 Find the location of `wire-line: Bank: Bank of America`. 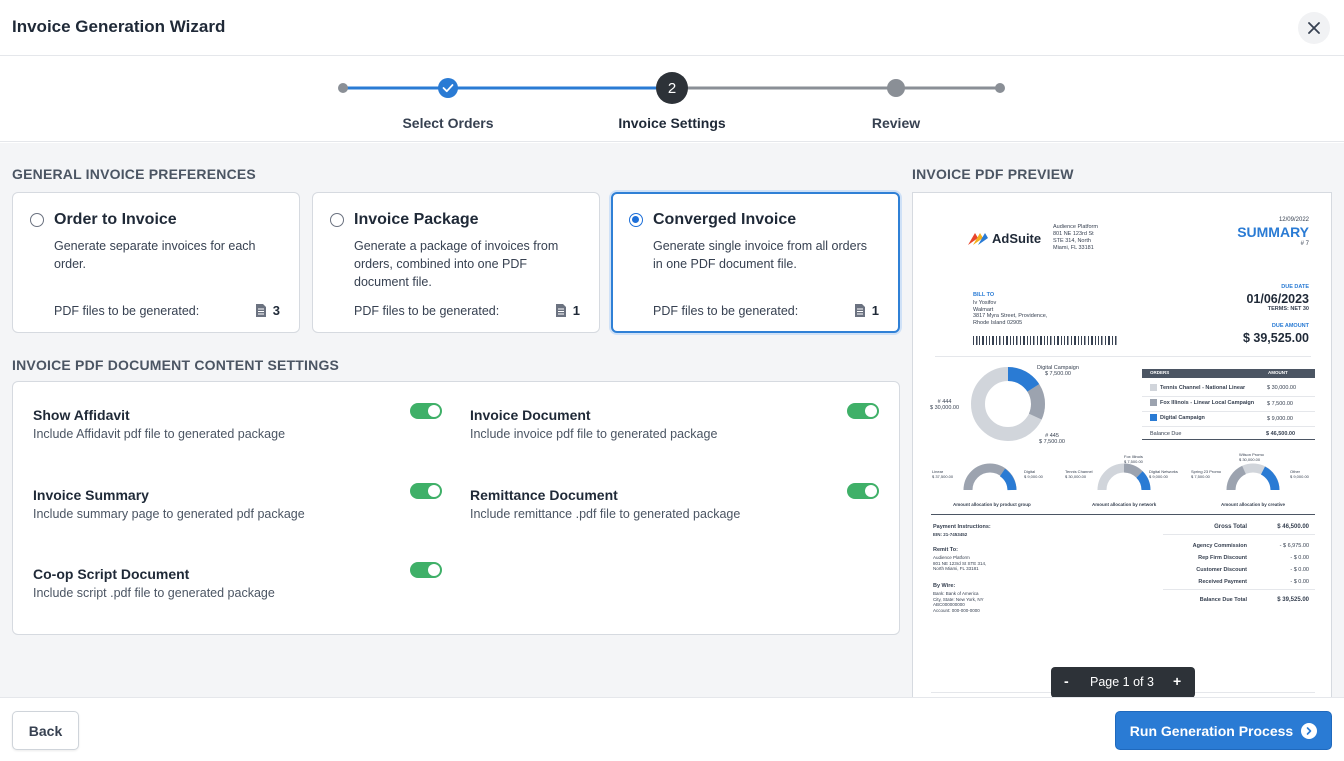

wire-line: Bank: Bank of America is located at coordinates (956, 593).